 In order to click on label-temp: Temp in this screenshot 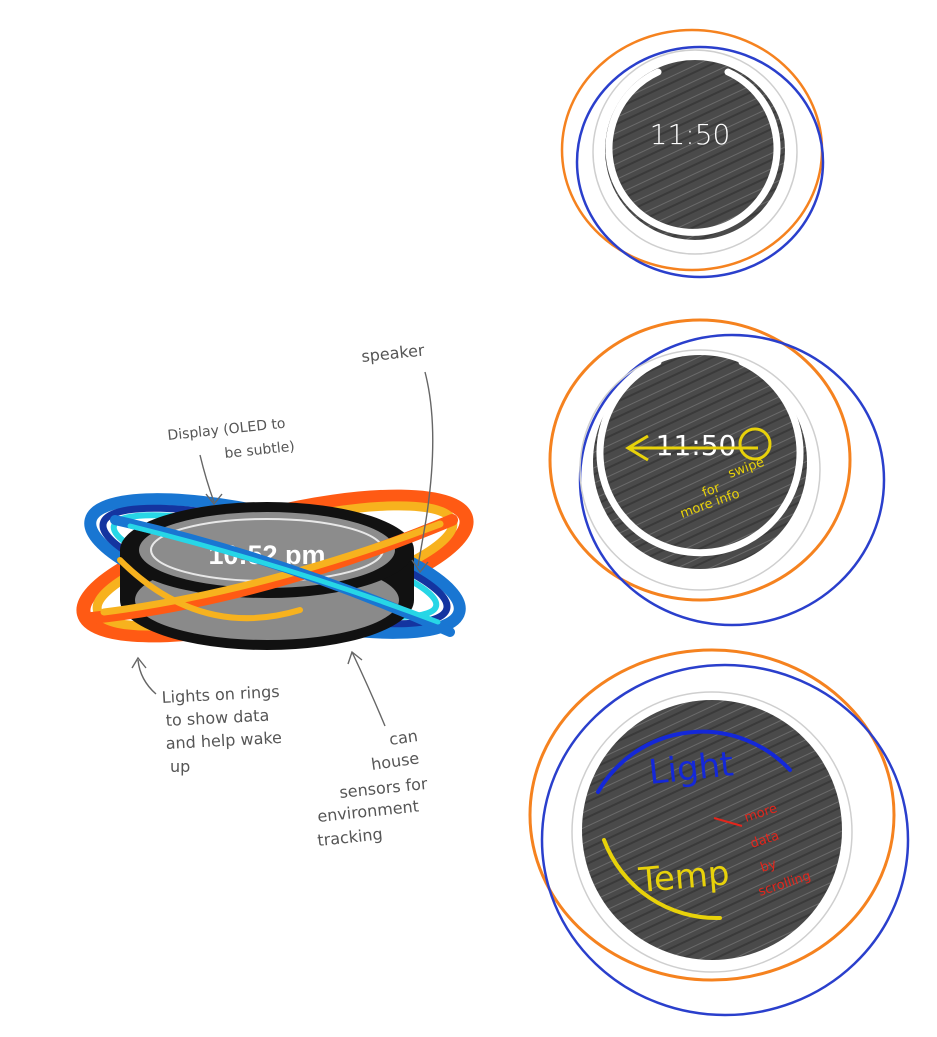, I will do `click(683, 877)`.